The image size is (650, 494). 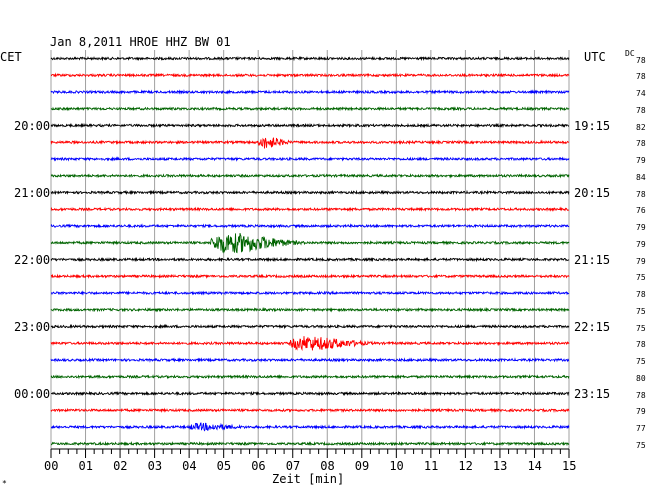 I want to click on dc-value: 74, so click(x=641, y=93).